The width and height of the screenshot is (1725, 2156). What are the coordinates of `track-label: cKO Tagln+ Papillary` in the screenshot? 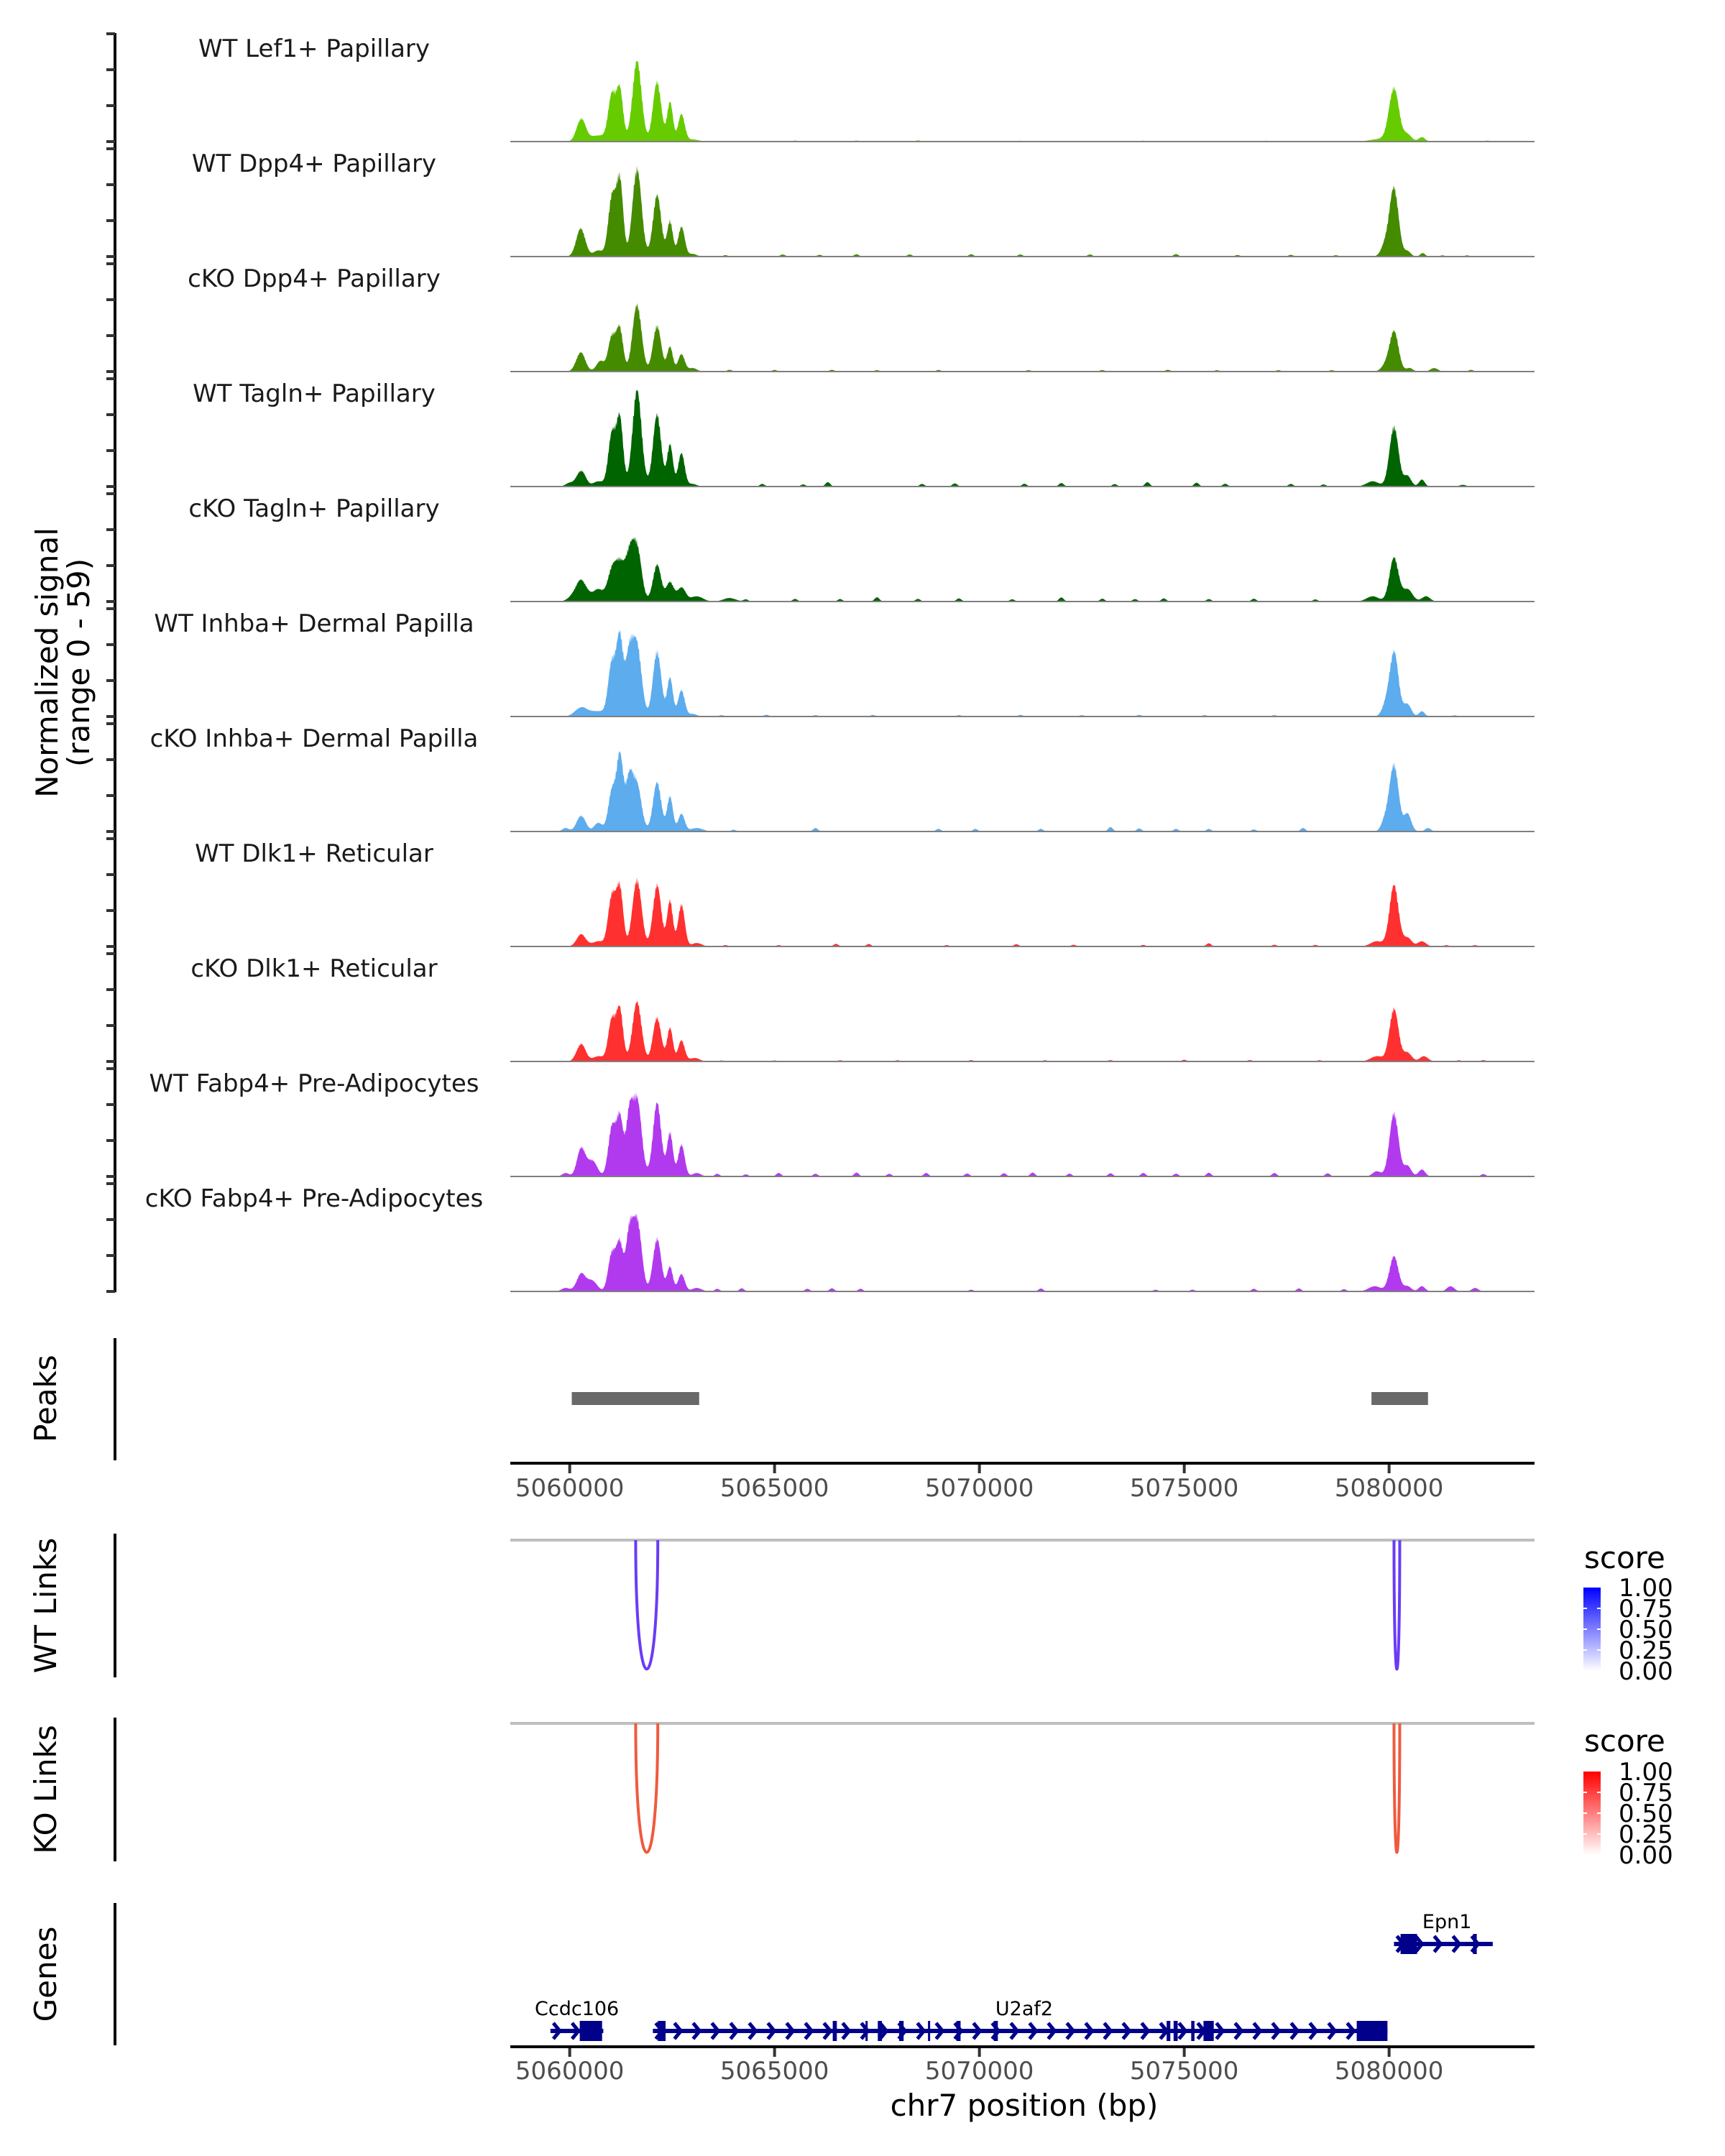 It's located at (313, 509).